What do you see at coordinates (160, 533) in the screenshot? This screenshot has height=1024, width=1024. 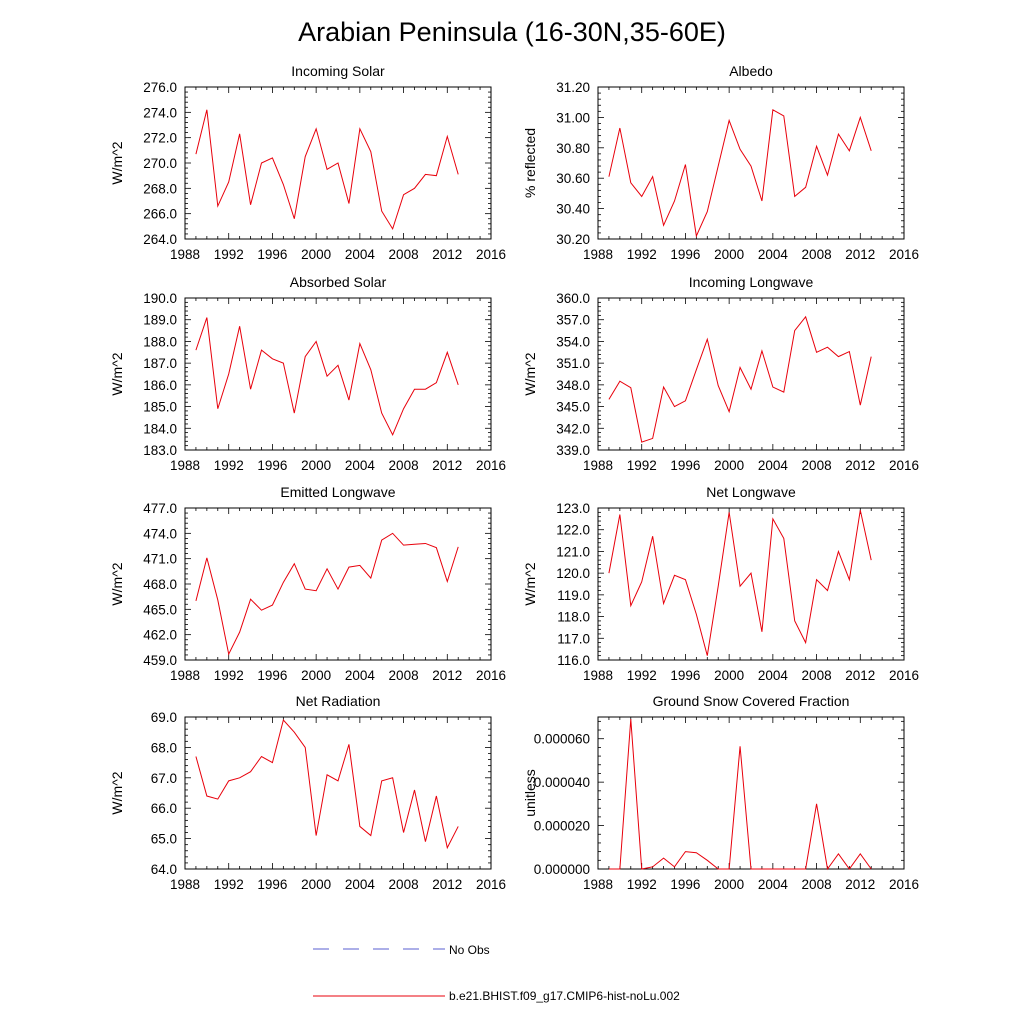 I see `y-tick-label: 474.0` at bounding box center [160, 533].